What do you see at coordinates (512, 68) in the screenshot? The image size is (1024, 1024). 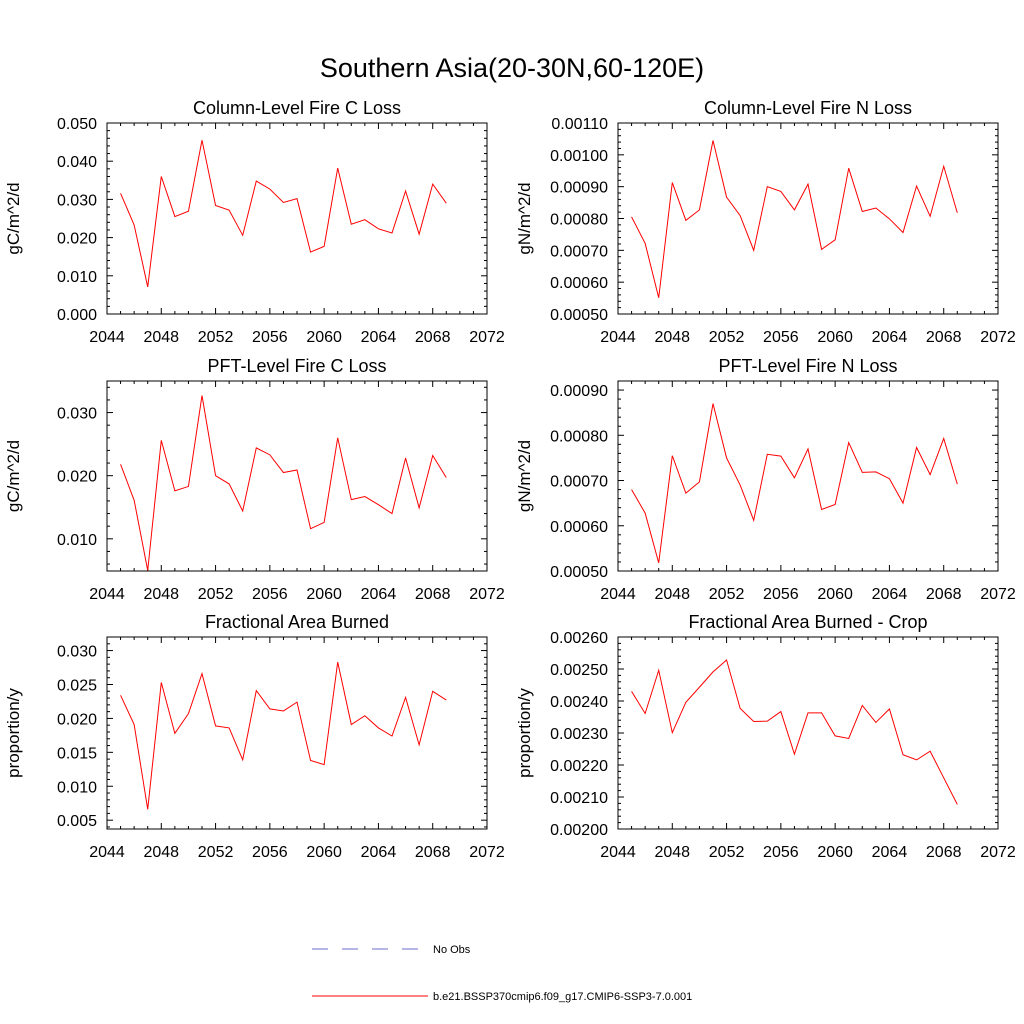 I see `figure-title: Southern Asia(20-30N,60-120E)` at bounding box center [512, 68].